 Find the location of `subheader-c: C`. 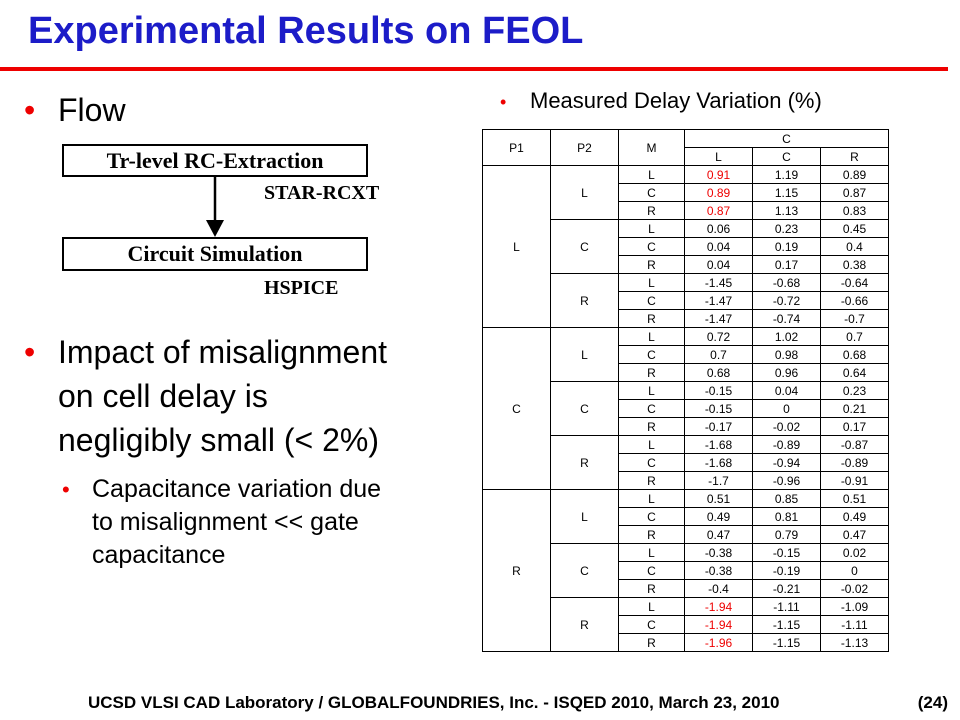

subheader-c: C is located at coordinates (786, 156).